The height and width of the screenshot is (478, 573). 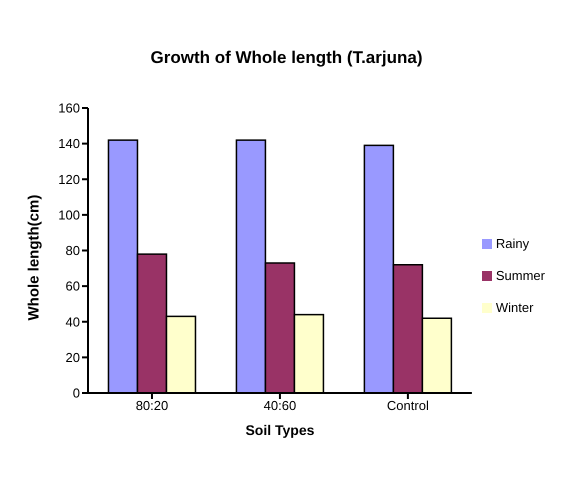 I want to click on y-tick-label: 140, so click(x=69, y=144).